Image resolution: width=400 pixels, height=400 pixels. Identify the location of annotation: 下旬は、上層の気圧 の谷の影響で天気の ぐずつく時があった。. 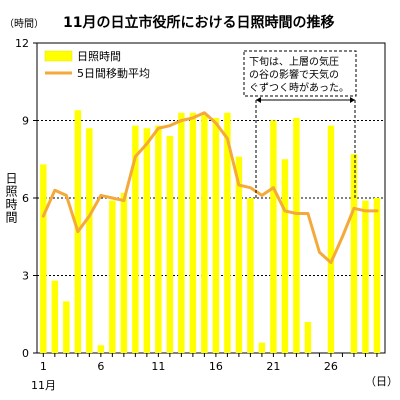
(300, 125).